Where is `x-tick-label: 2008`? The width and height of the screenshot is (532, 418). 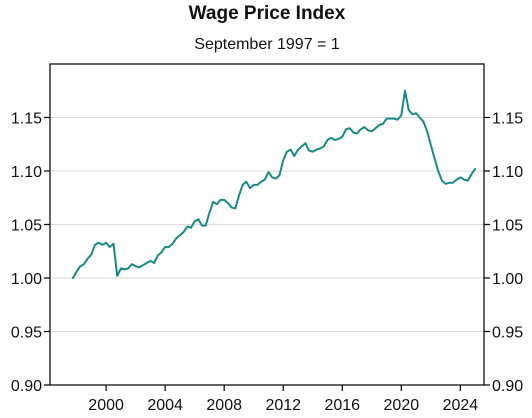
x-tick-label: 2008 is located at coordinates (224, 405).